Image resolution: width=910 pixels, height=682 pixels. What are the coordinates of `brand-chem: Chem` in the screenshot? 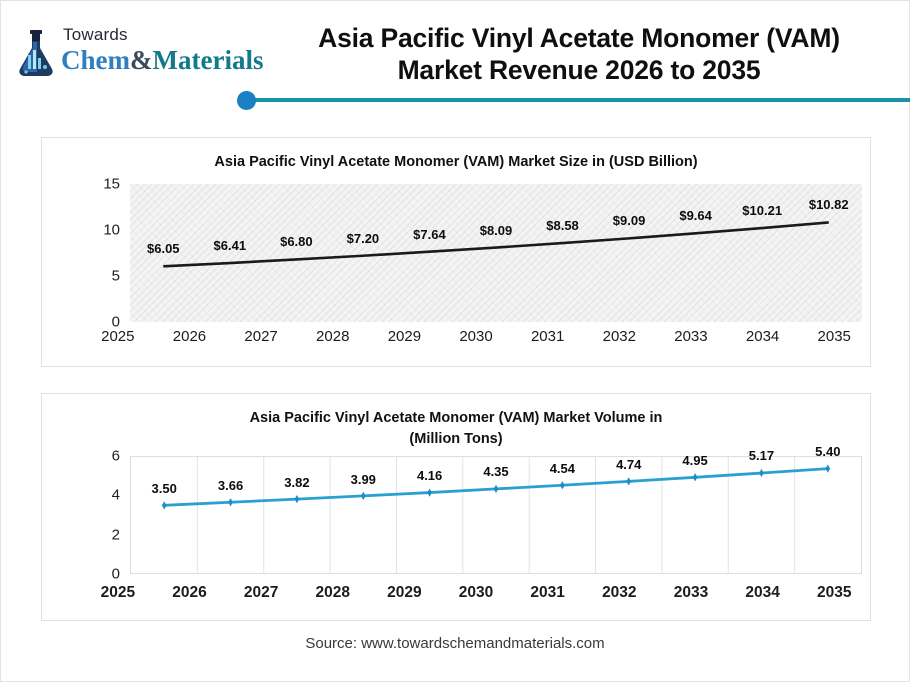 It's located at (95, 60).